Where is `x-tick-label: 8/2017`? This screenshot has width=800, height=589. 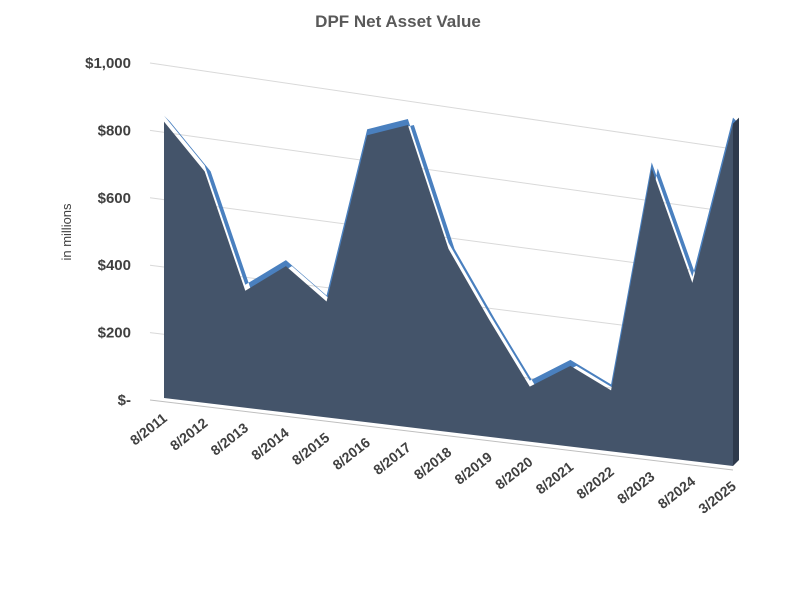 x-tick-label: 8/2017 is located at coordinates (392, 458).